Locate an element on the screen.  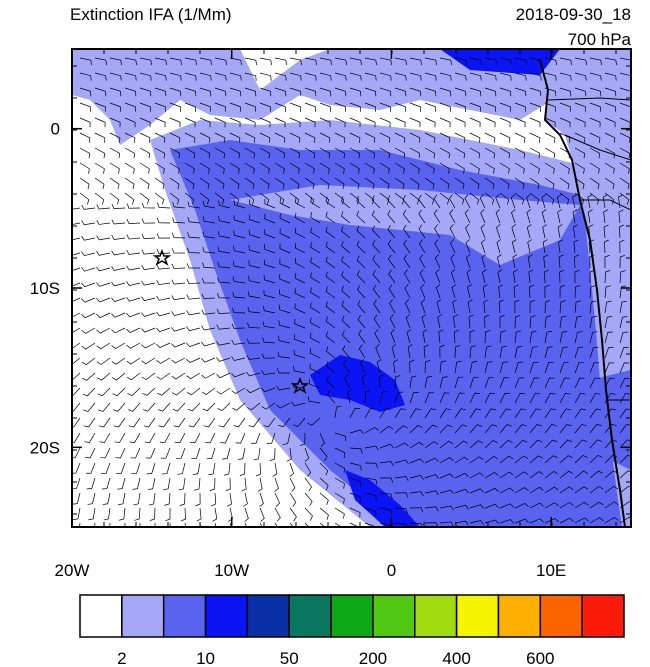
title: Extinction IFA (1/Mm) is located at coordinates (151, 14).